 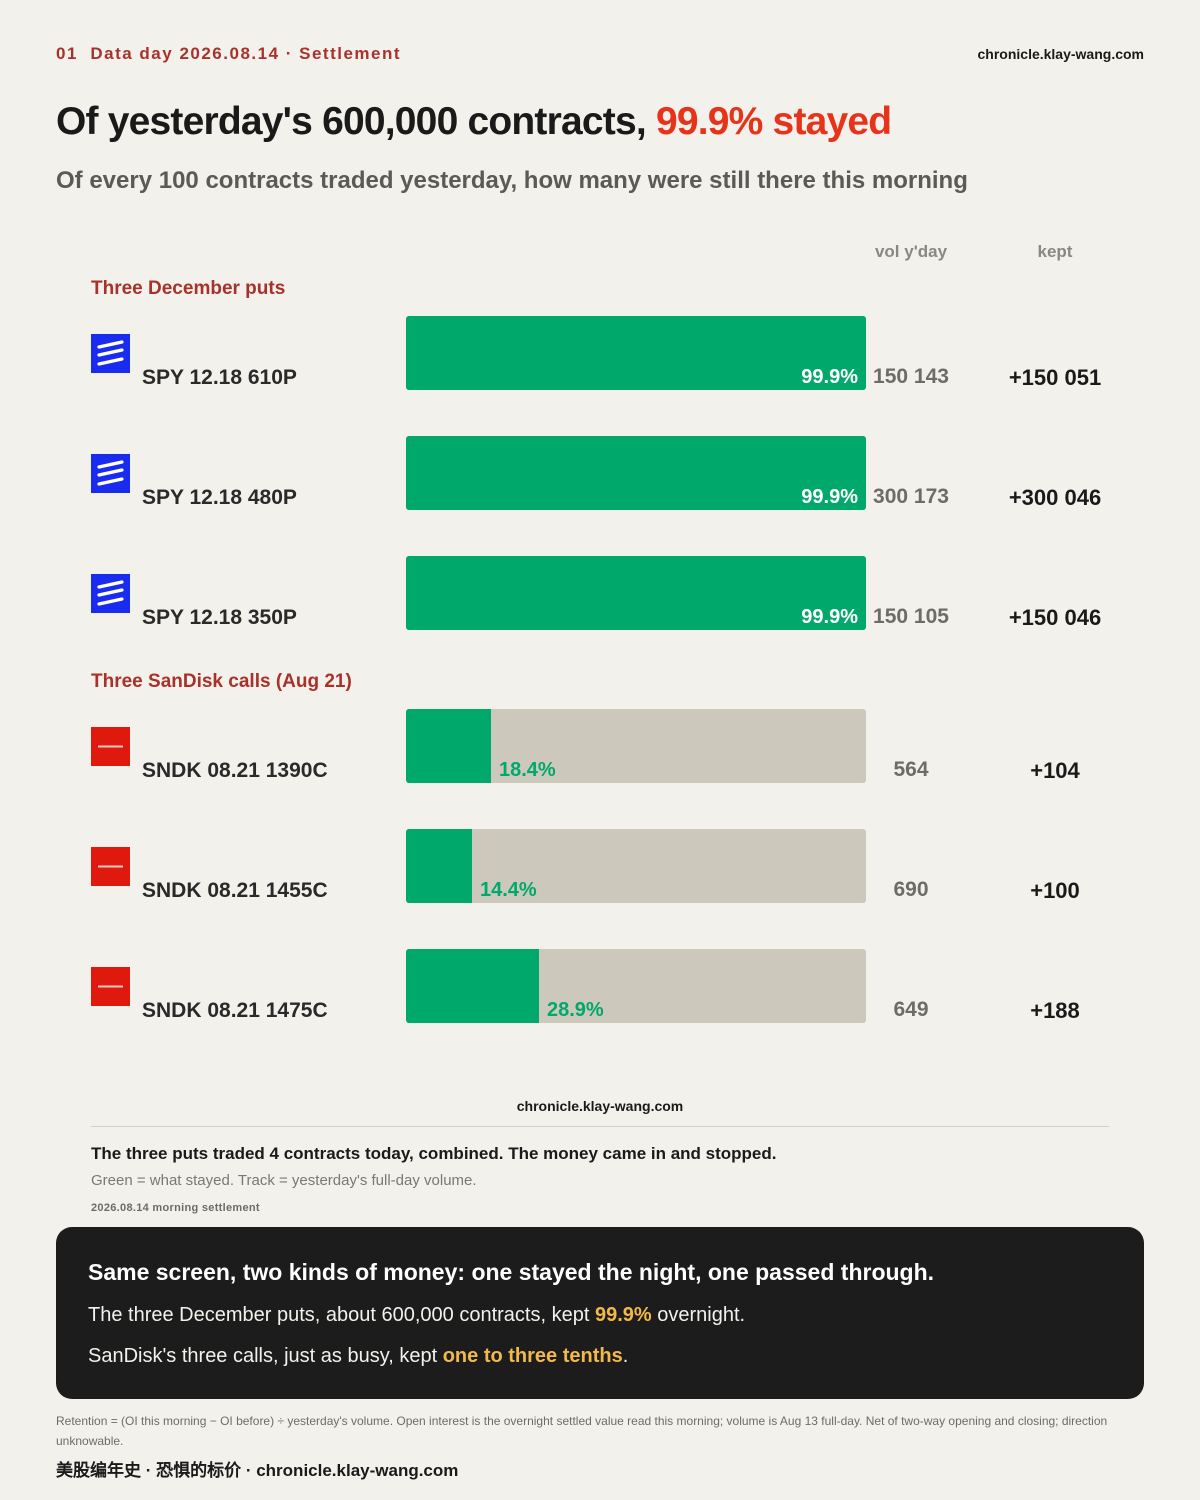 What do you see at coordinates (911, 616) in the screenshot?
I see `vol-yday-value: 150 105` at bounding box center [911, 616].